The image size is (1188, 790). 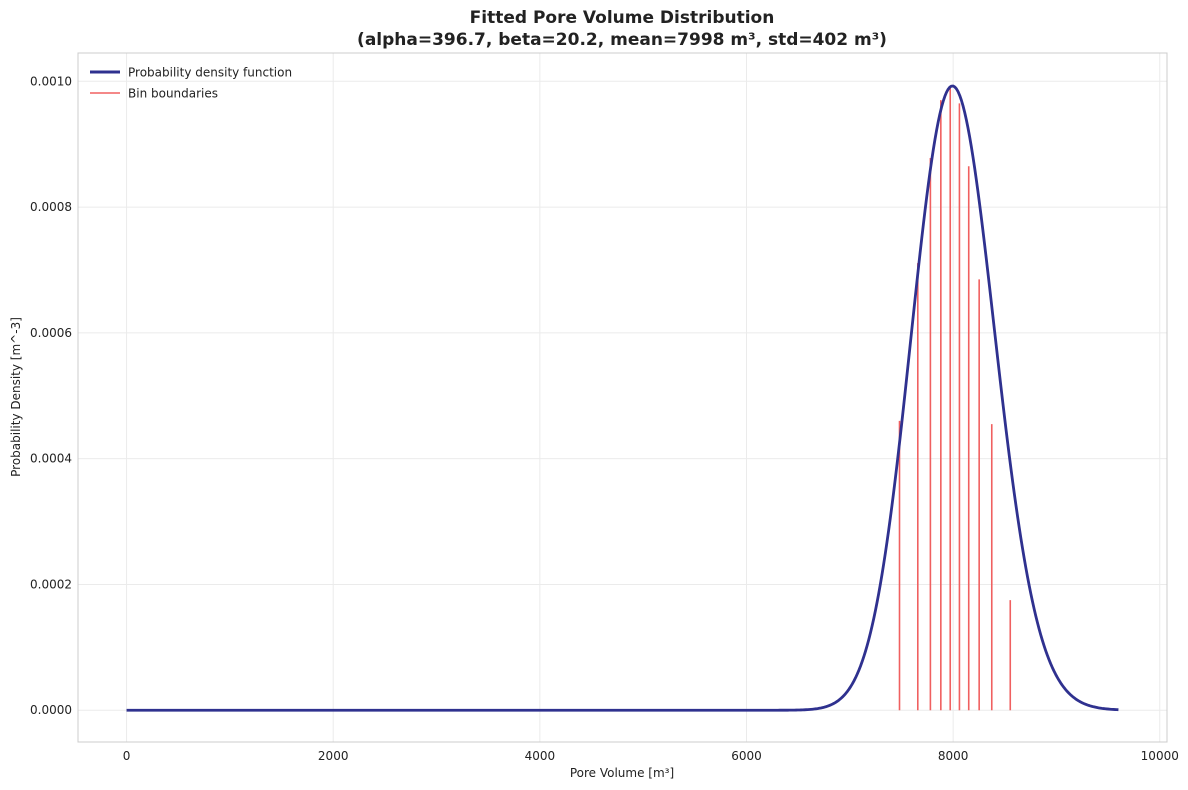 I want to click on y-tick-label: 0.0002, so click(x=51, y=584).